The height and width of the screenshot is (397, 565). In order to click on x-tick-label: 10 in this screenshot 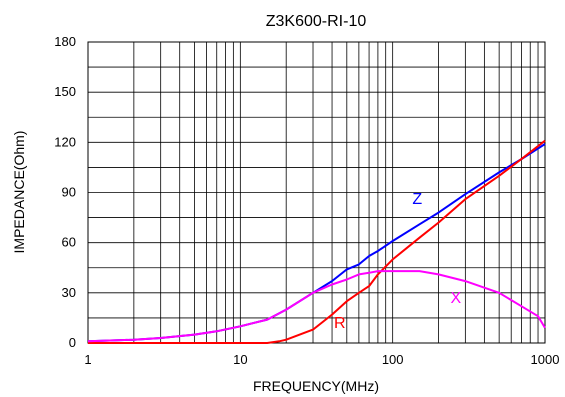, I will do `click(240, 359)`.